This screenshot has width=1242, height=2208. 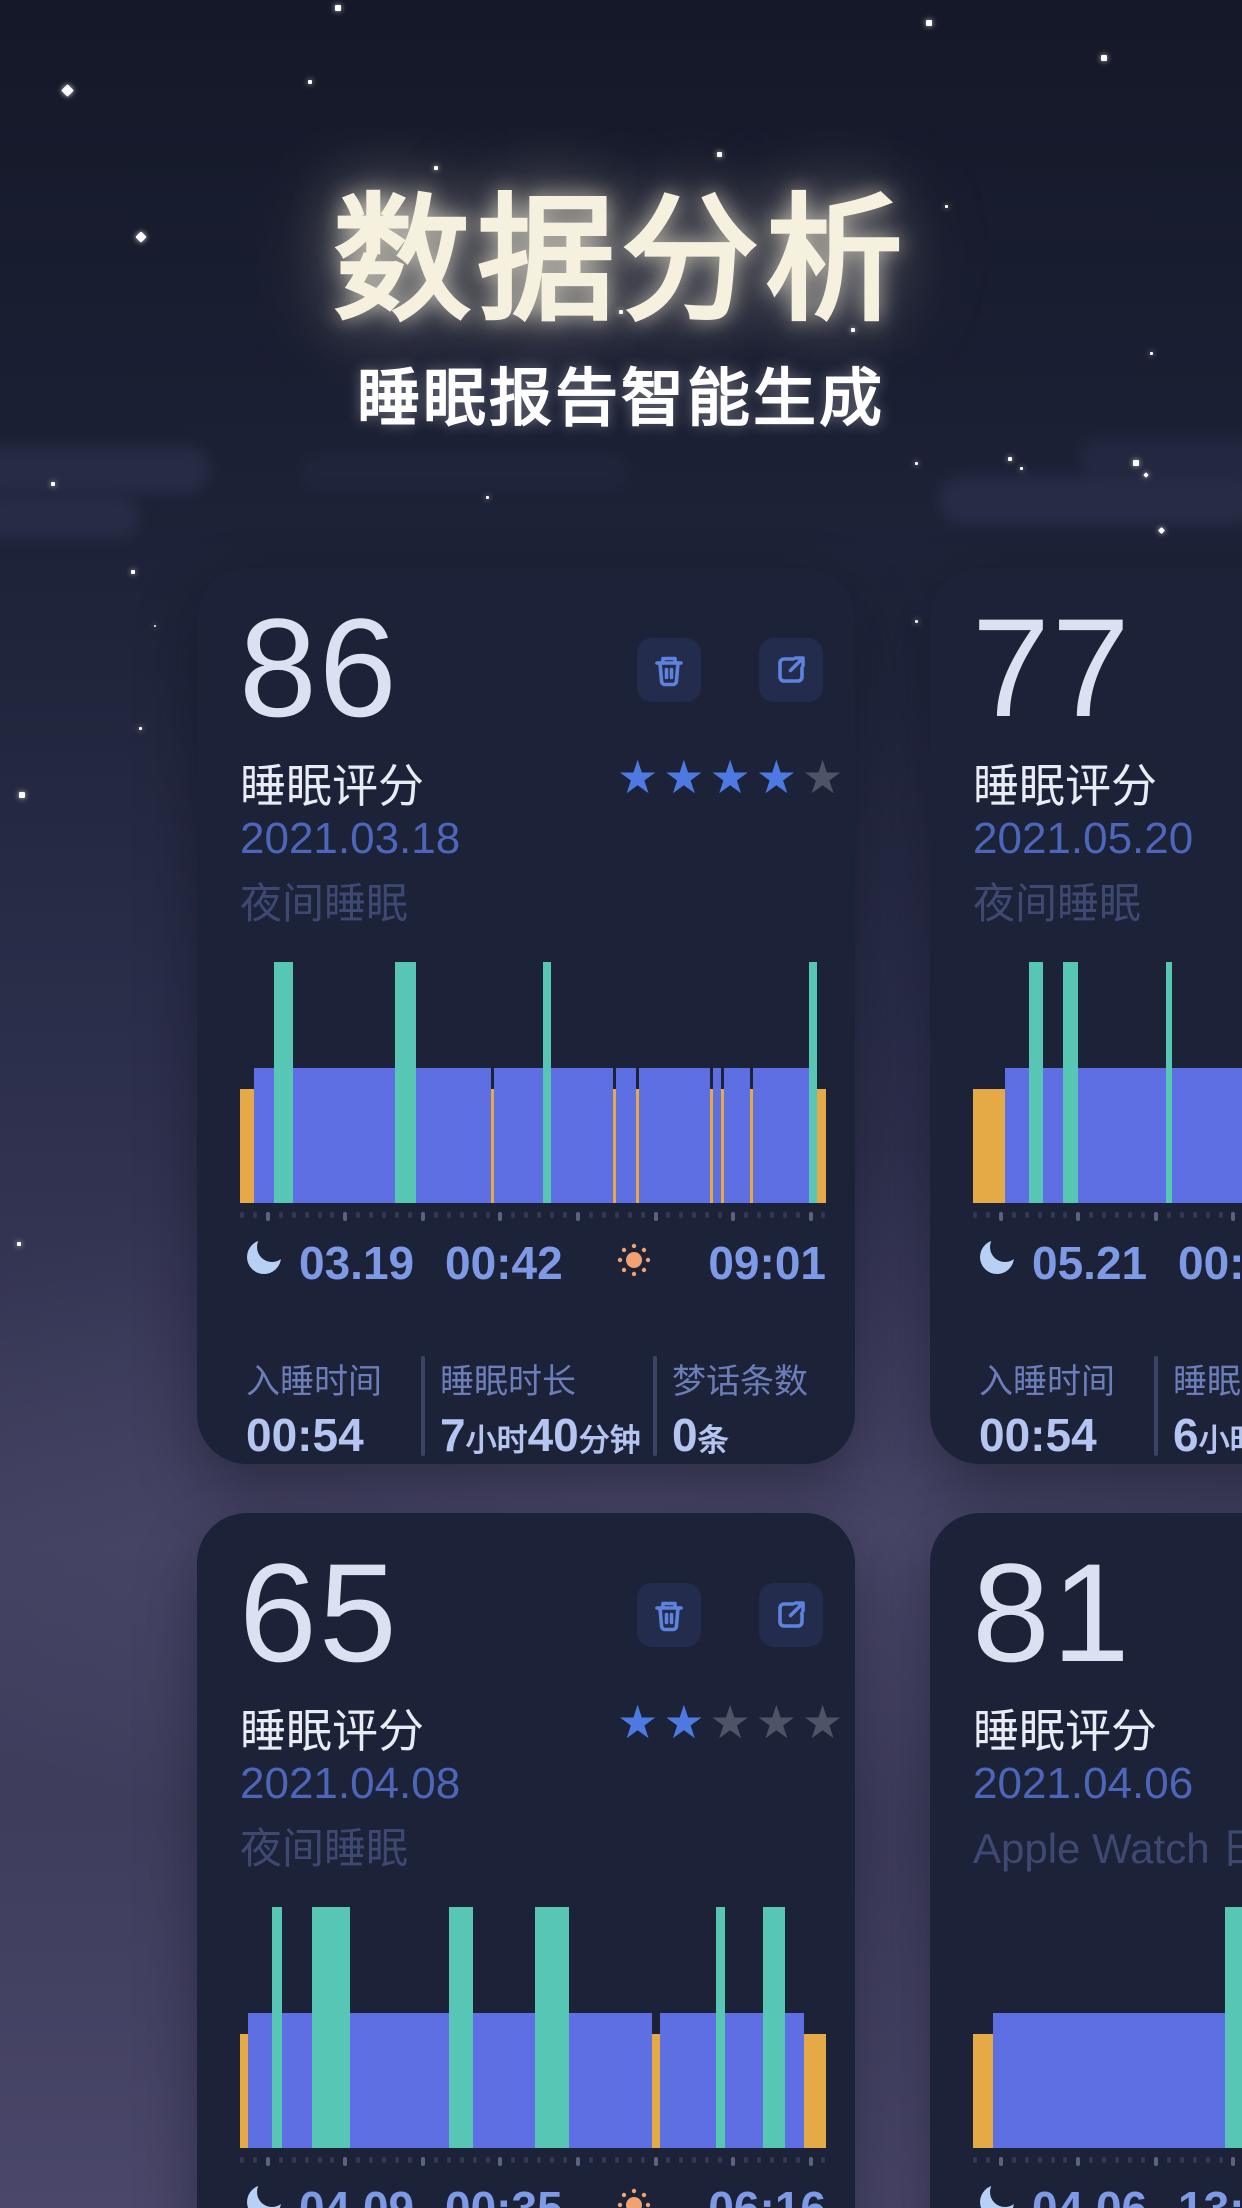 I want to click on wake-time: 09:01, so click(x=767, y=1263).